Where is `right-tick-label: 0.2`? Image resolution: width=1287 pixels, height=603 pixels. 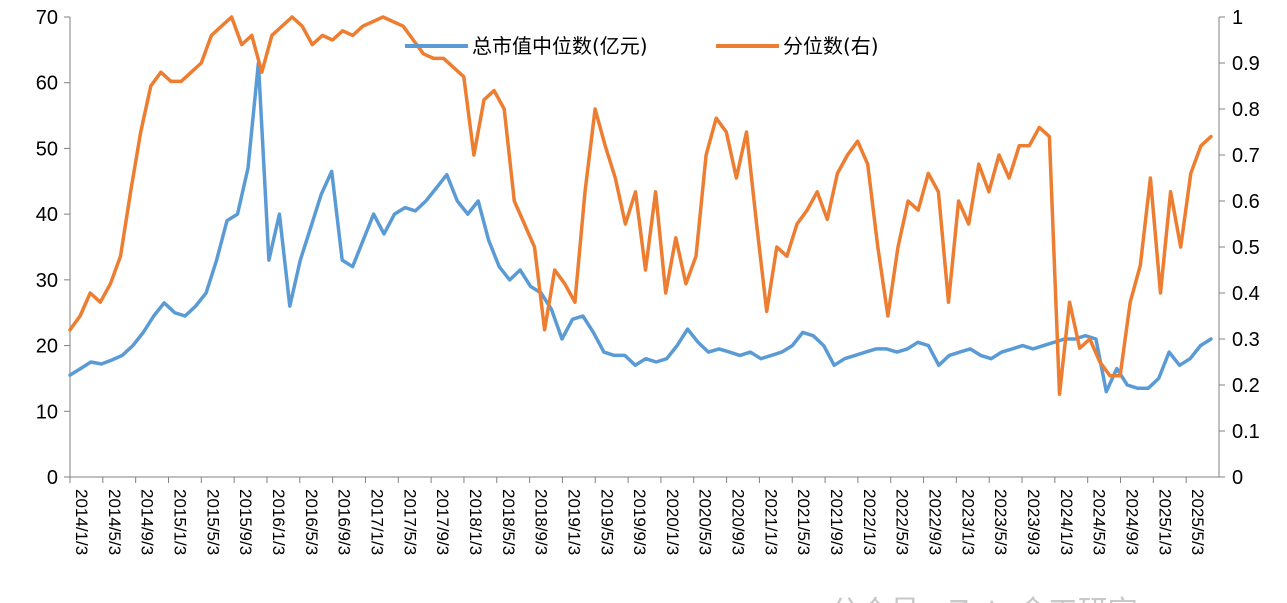 right-tick-label: 0.2 is located at coordinates (1246, 386).